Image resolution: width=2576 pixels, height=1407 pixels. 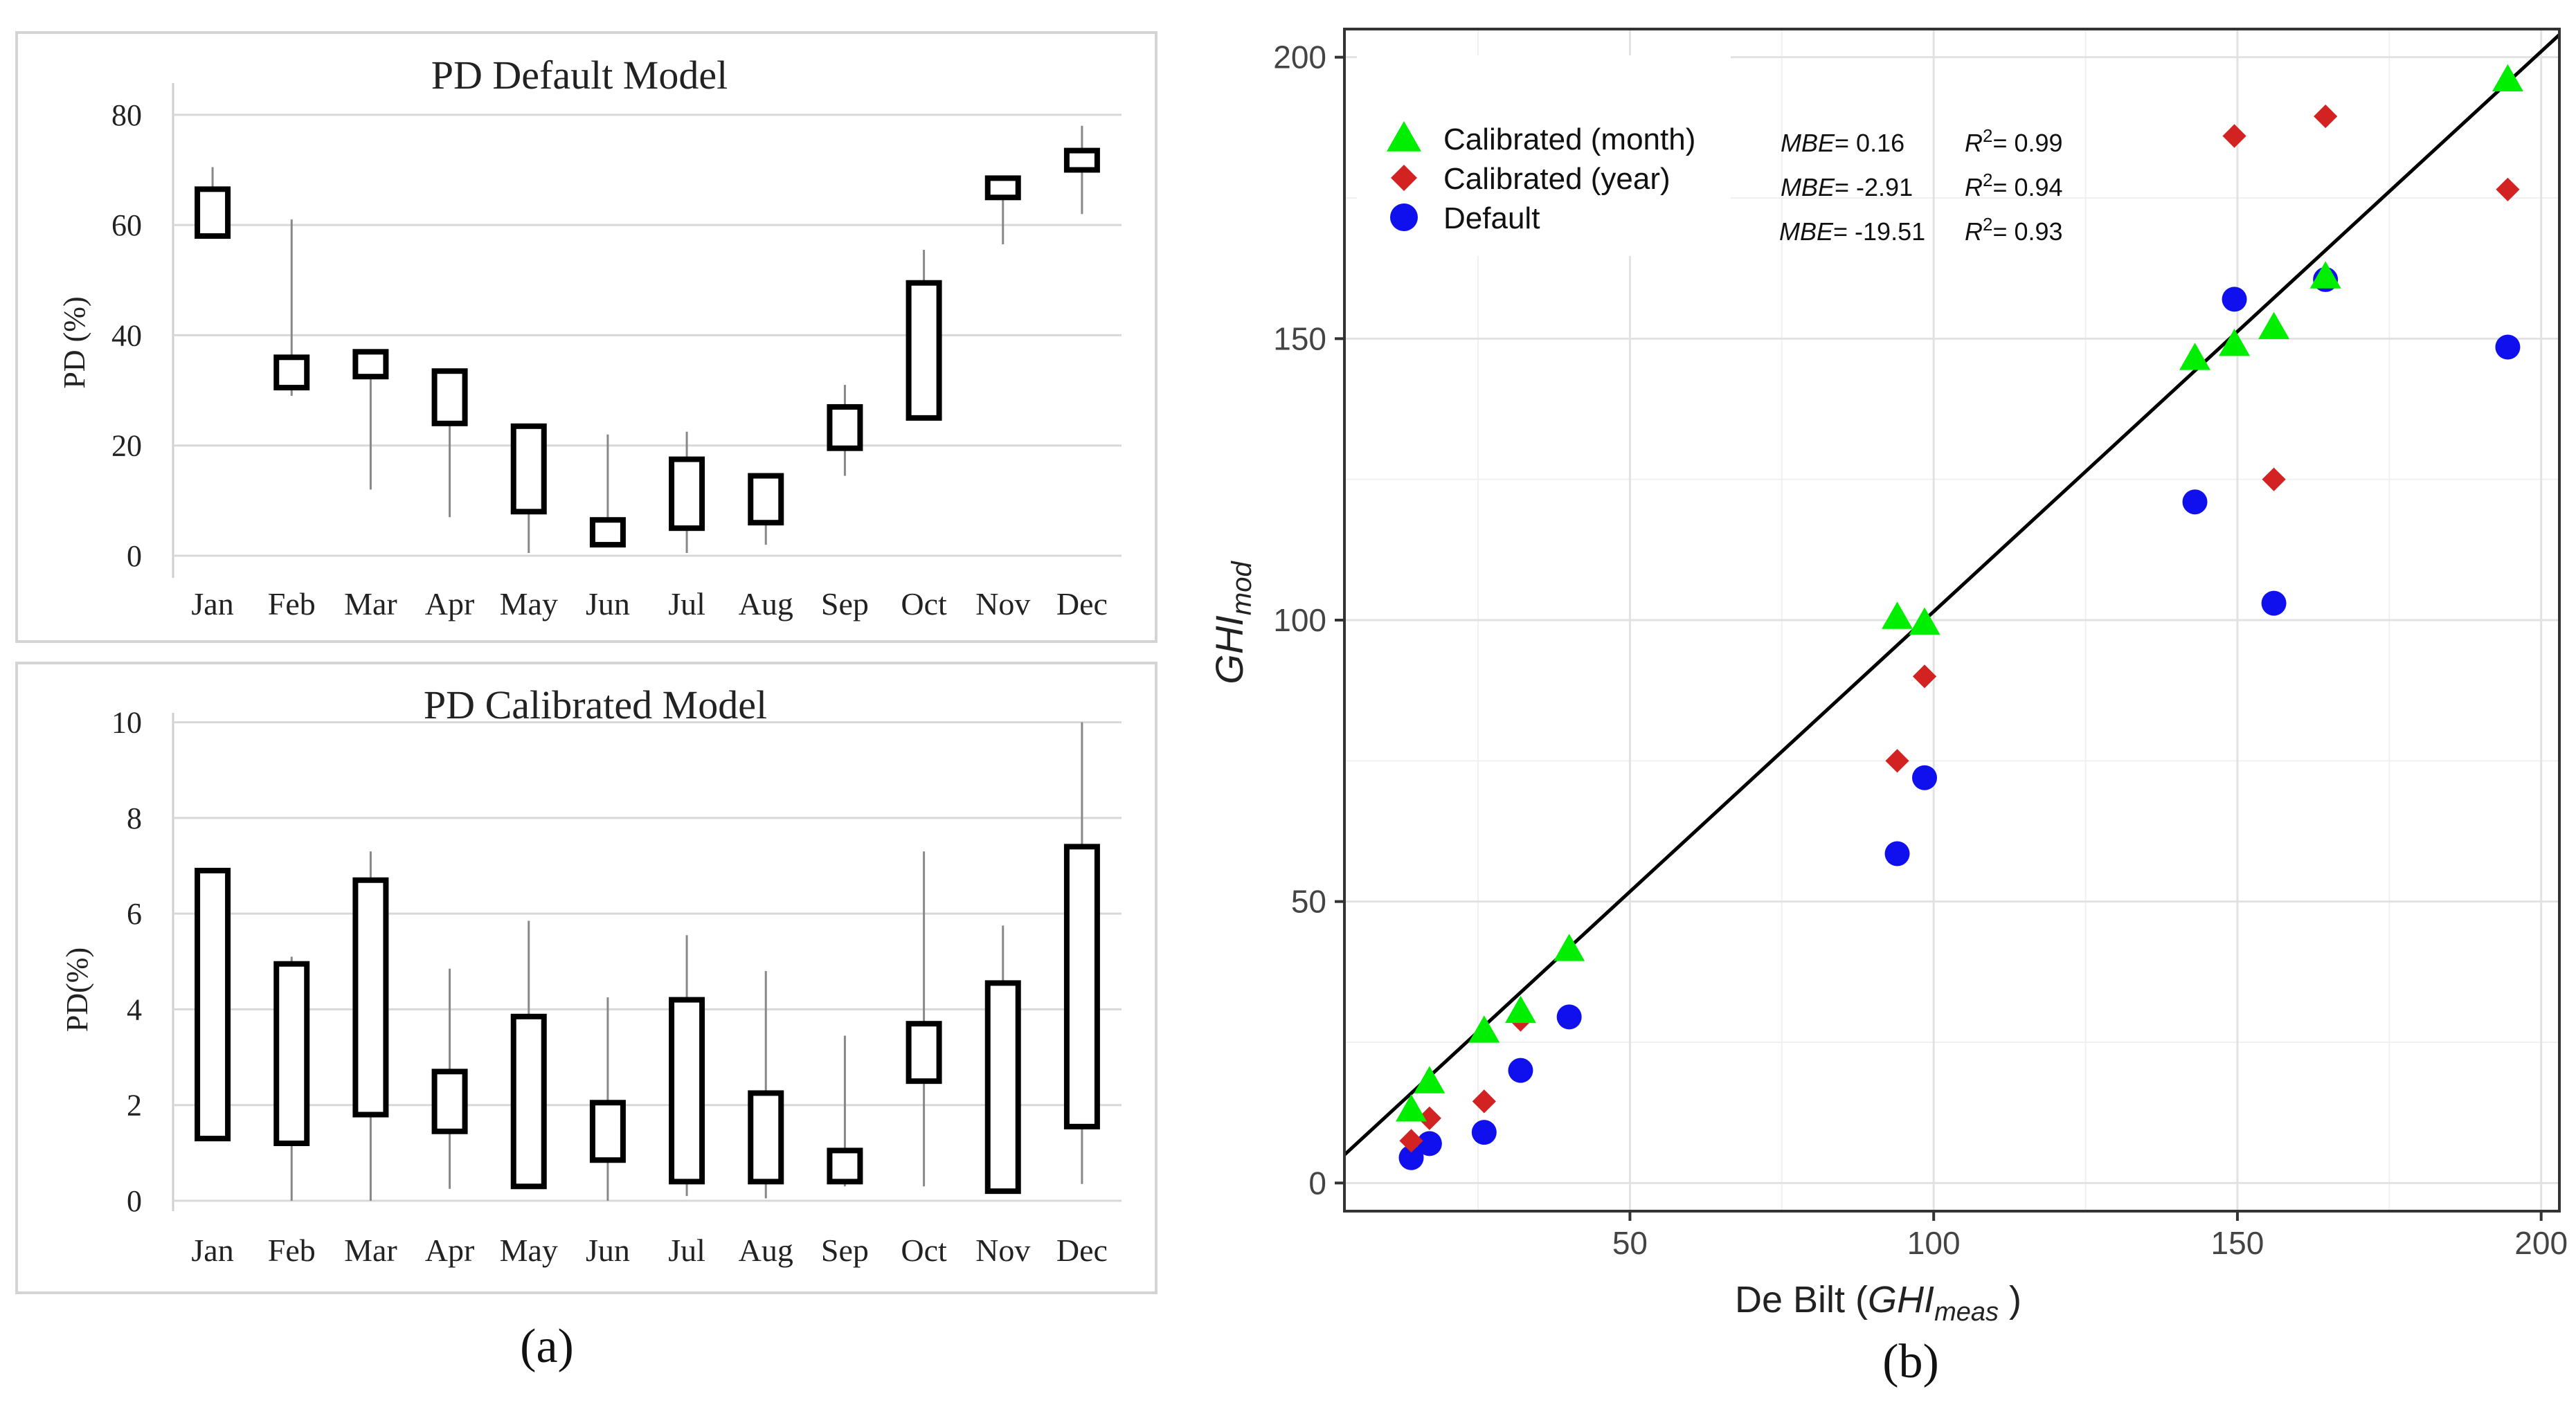 What do you see at coordinates (2541, 1243) in the screenshot?
I see `x-tick-label: 200` at bounding box center [2541, 1243].